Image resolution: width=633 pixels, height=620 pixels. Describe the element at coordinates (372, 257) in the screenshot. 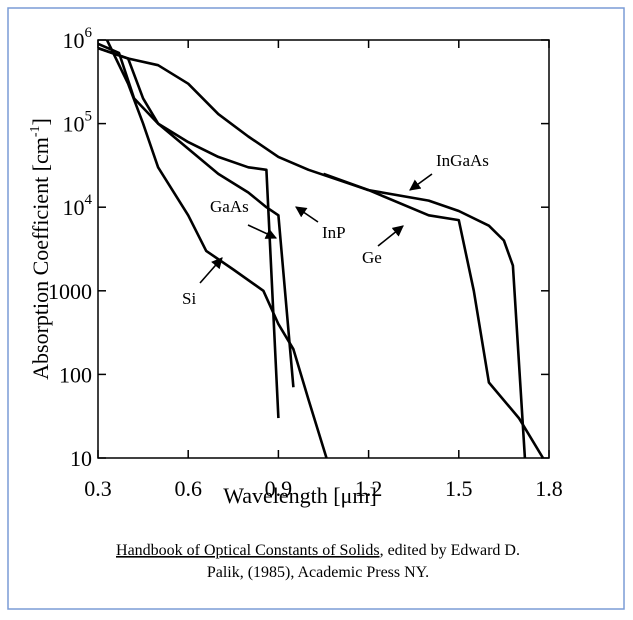

I see `series-annotation: Ge` at that location.